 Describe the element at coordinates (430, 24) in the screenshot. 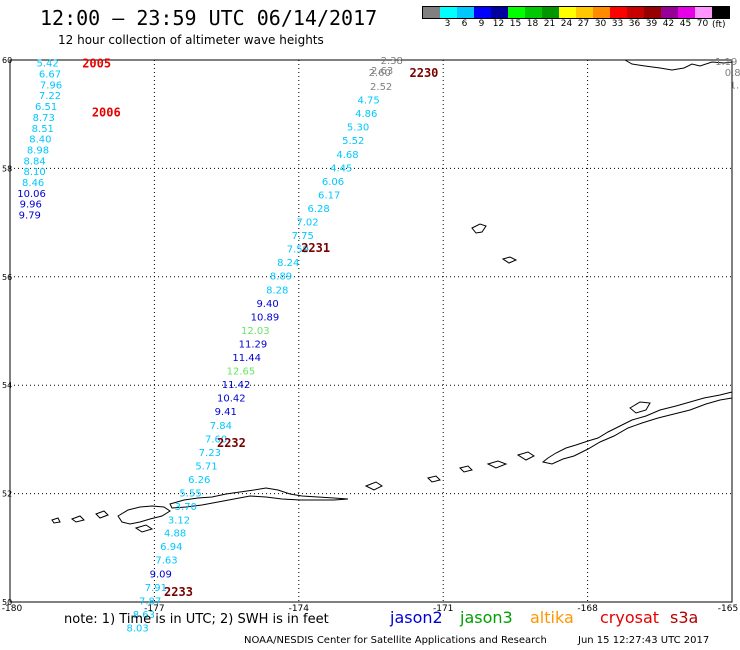

I see `legend-label` at that location.